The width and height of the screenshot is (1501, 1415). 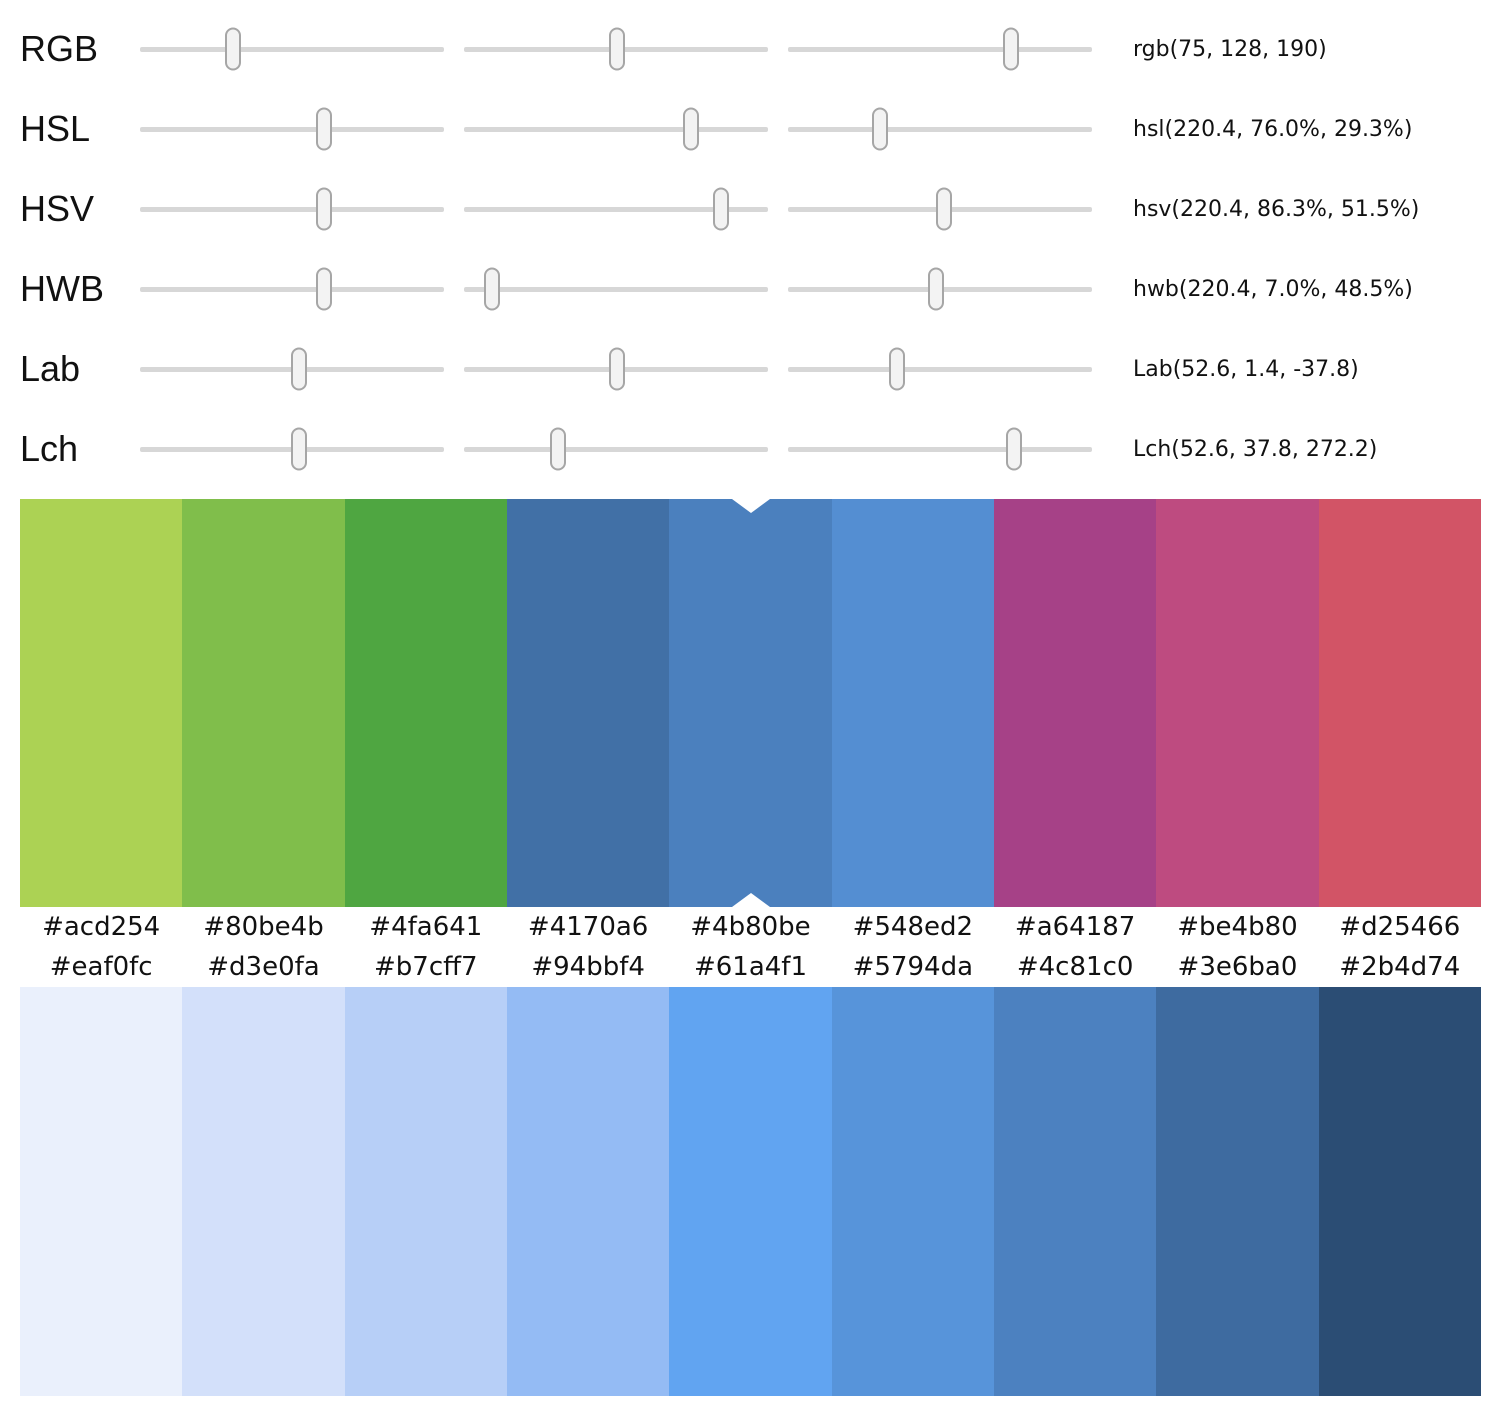 What do you see at coordinates (750, 506) in the screenshot?
I see `selection-notch-top` at bounding box center [750, 506].